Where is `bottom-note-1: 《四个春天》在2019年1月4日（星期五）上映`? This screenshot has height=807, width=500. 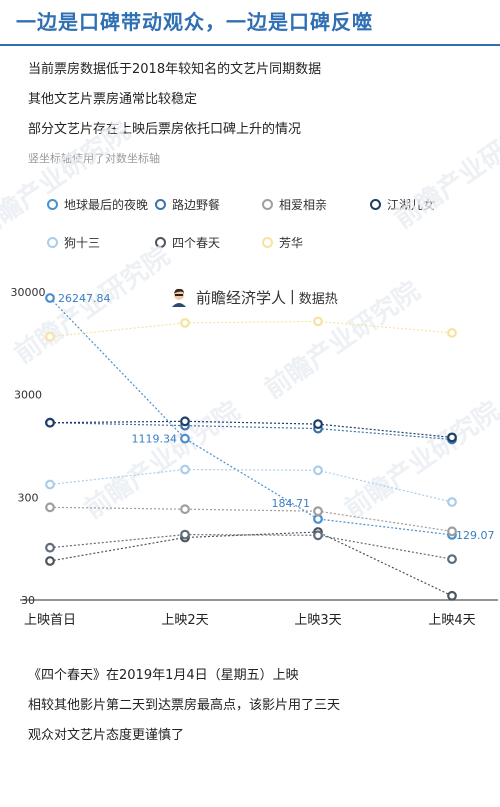
bottom-note-1: 《四个春天》在2019年1月4日（星期五）上映 is located at coordinates (163, 675).